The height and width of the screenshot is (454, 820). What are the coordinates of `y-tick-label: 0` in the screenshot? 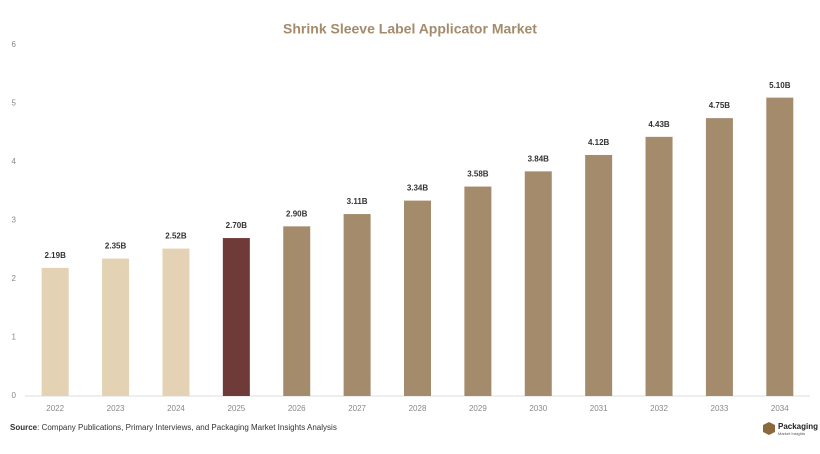 It's located at (14, 395).